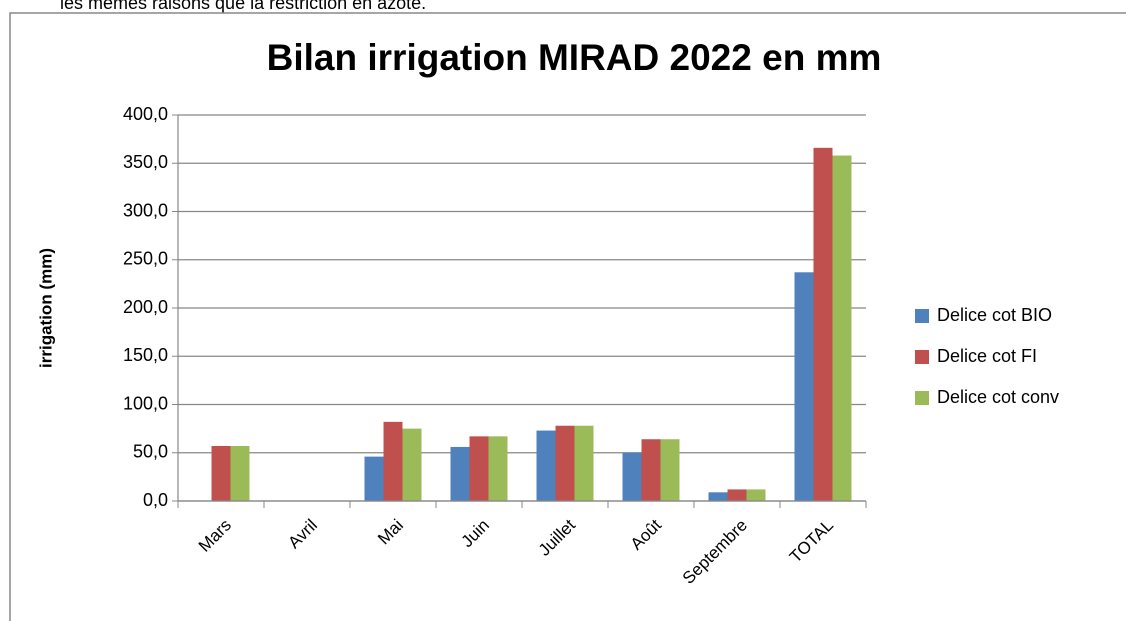 The height and width of the screenshot is (621, 1126). What do you see at coordinates (475, 533) in the screenshot?
I see `x-tick-label: Juin` at bounding box center [475, 533].